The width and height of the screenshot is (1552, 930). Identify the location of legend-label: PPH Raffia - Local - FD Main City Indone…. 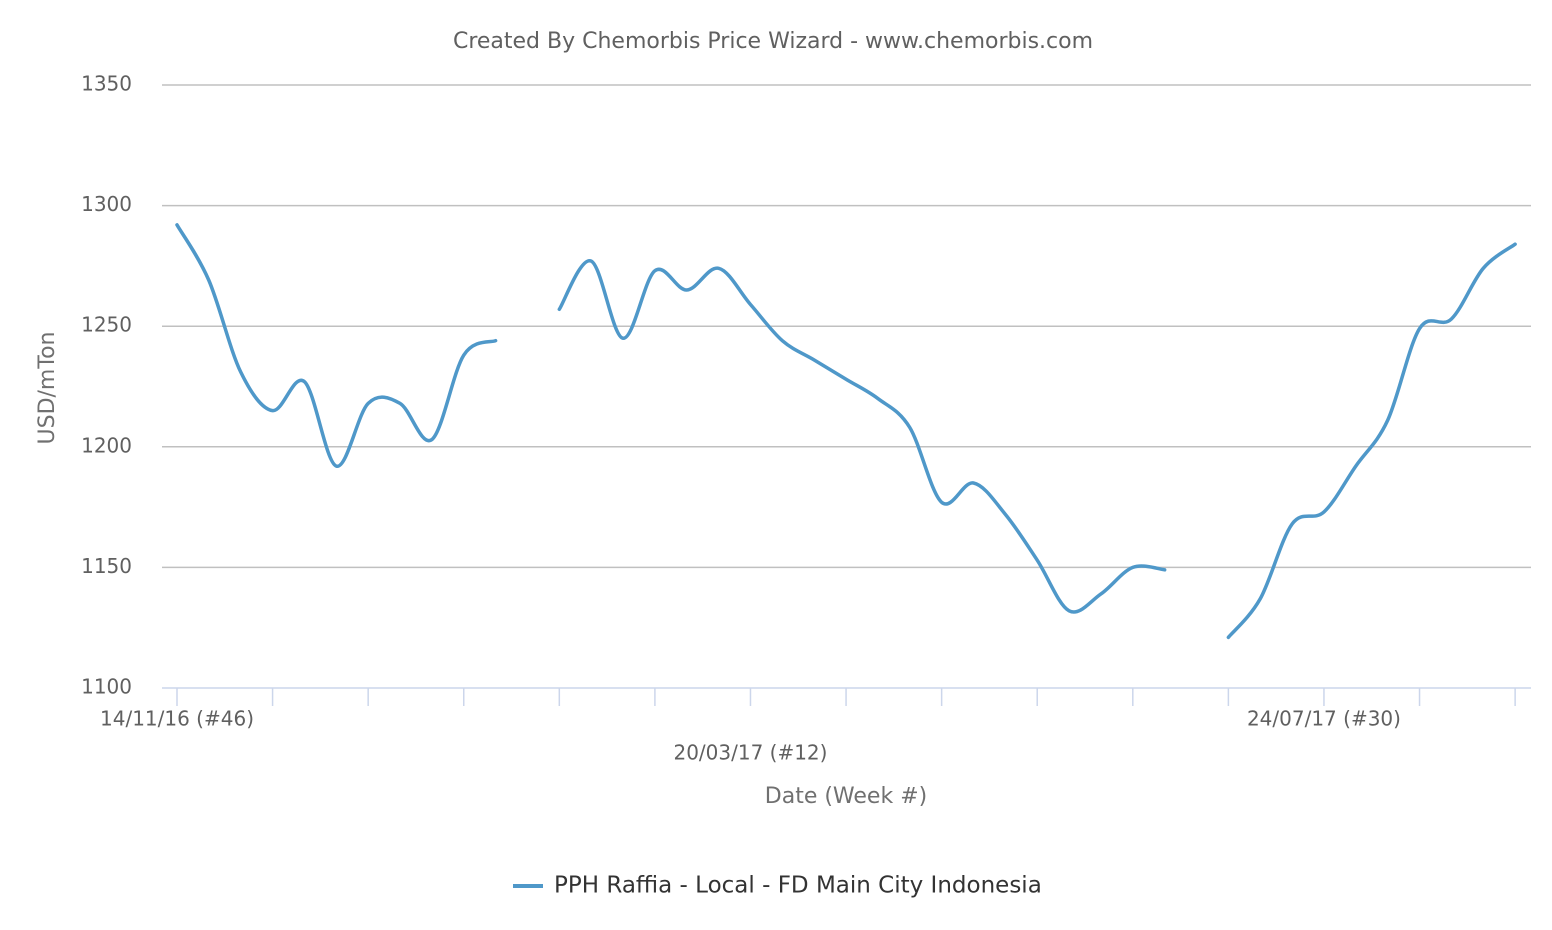
(798, 886).